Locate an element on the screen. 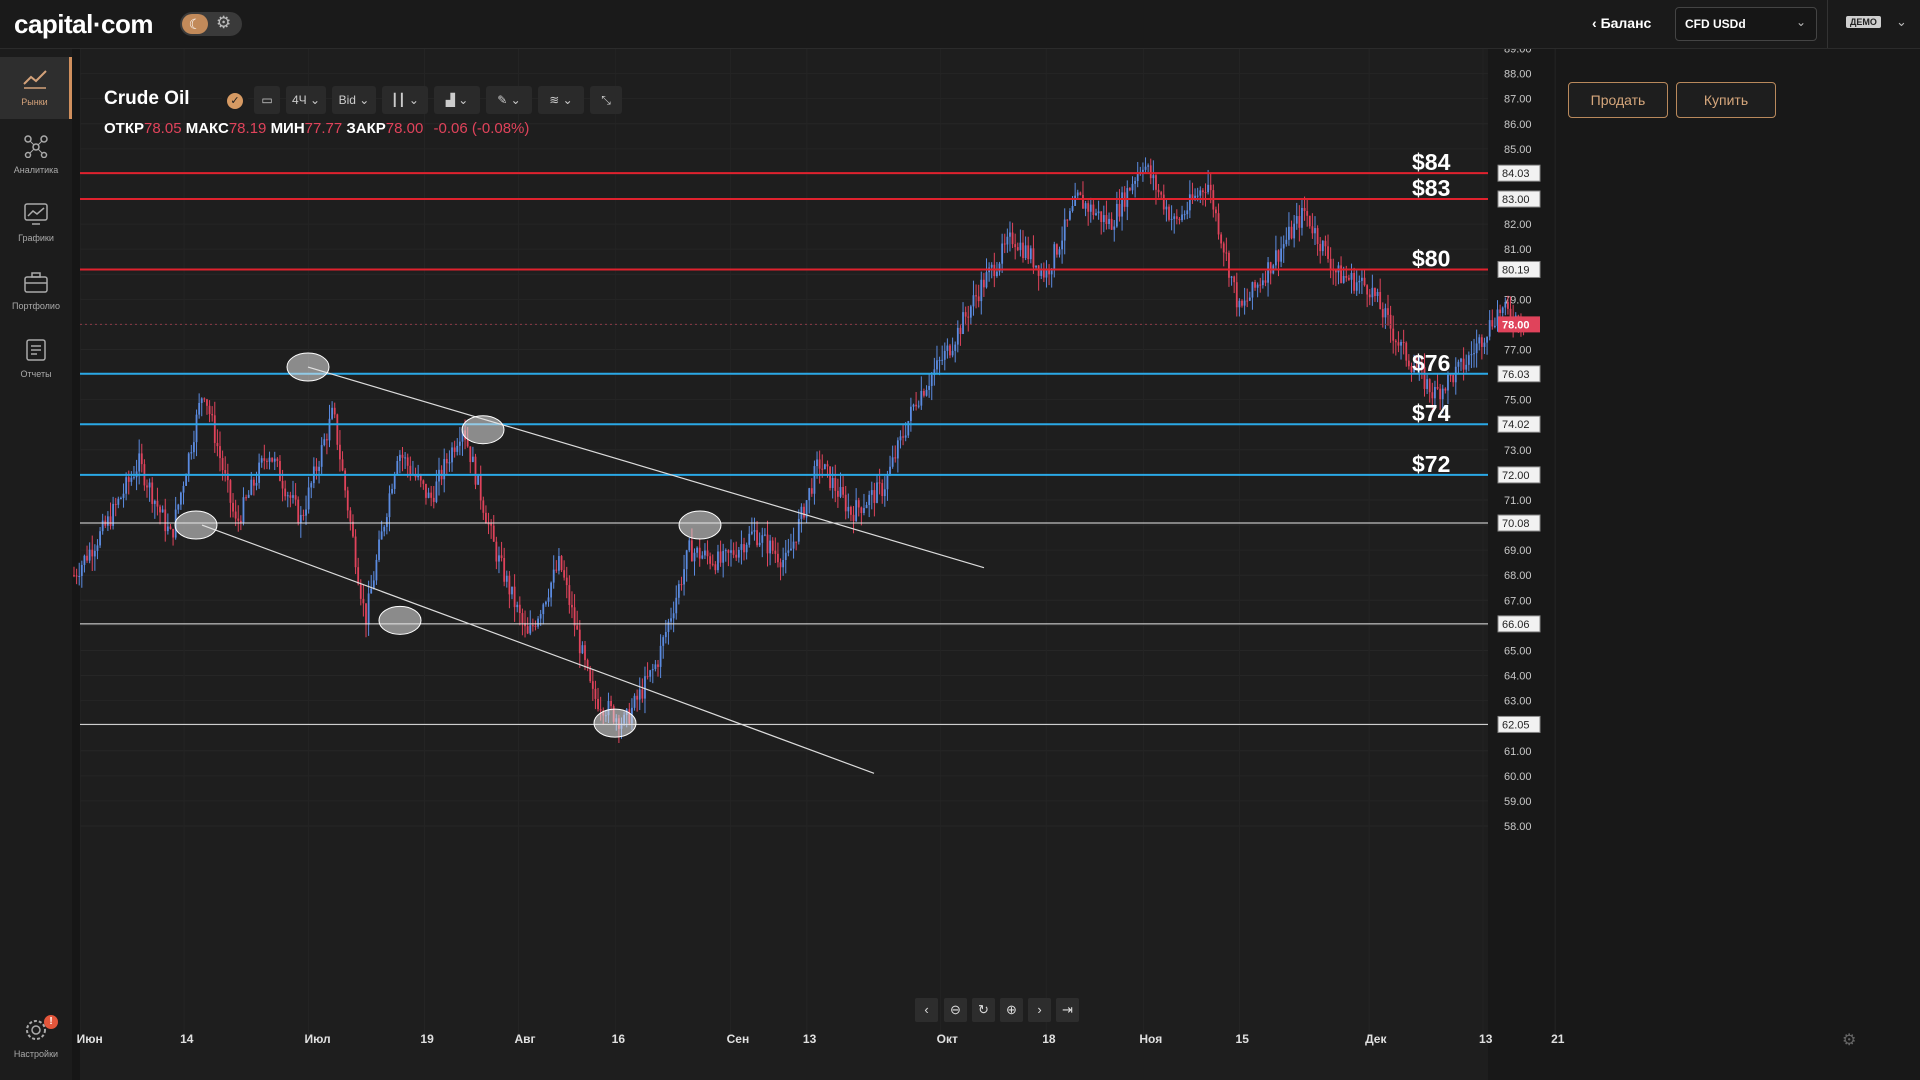  sidebar-item-settings: ! Настройки is located at coordinates (36, 1040).